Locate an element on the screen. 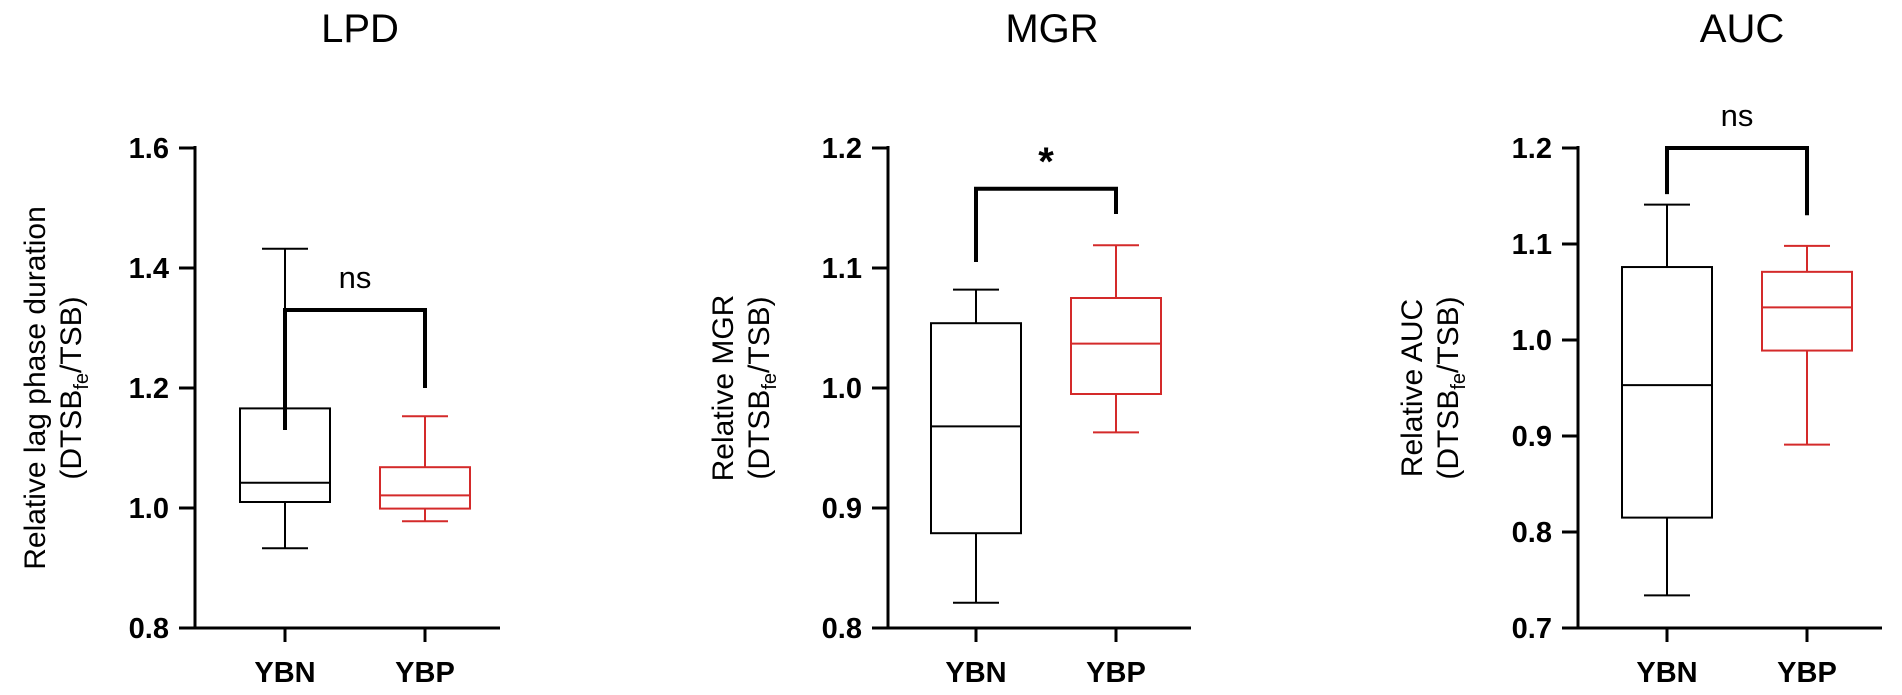 The image size is (1902, 695). y-axis-label: Relative MGR (DTSBfe/TSB) is located at coordinates (744, 388).